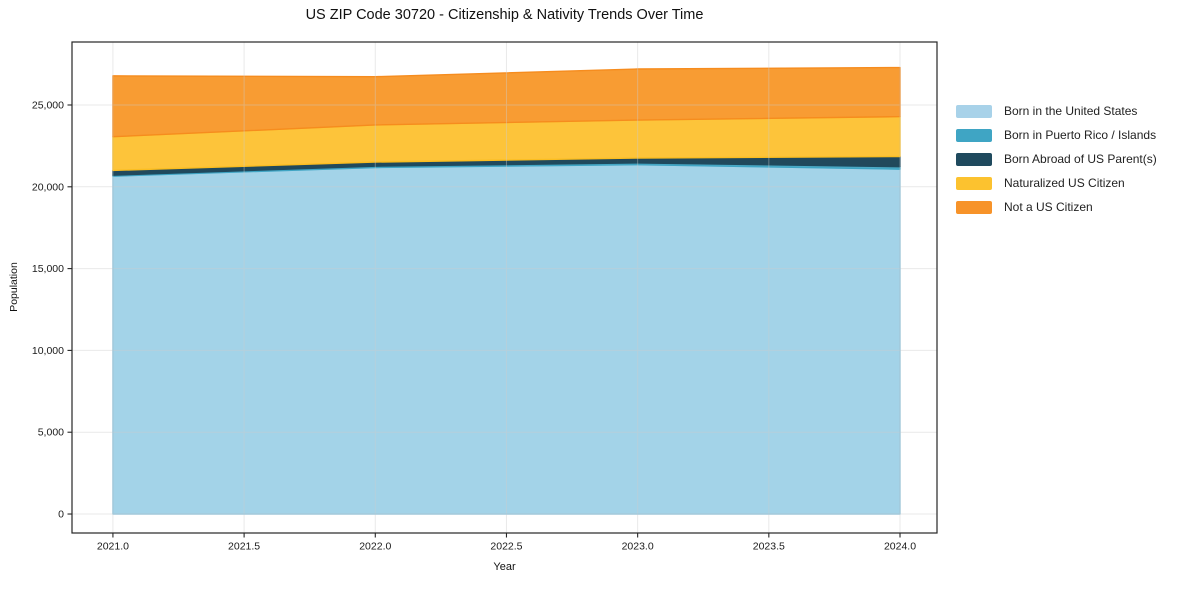 Image resolution: width=1189 pixels, height=590 pixels. Describe the element at coordinates (504, 567) in the screenshot. I see `x-axis-label: Year` at that location.